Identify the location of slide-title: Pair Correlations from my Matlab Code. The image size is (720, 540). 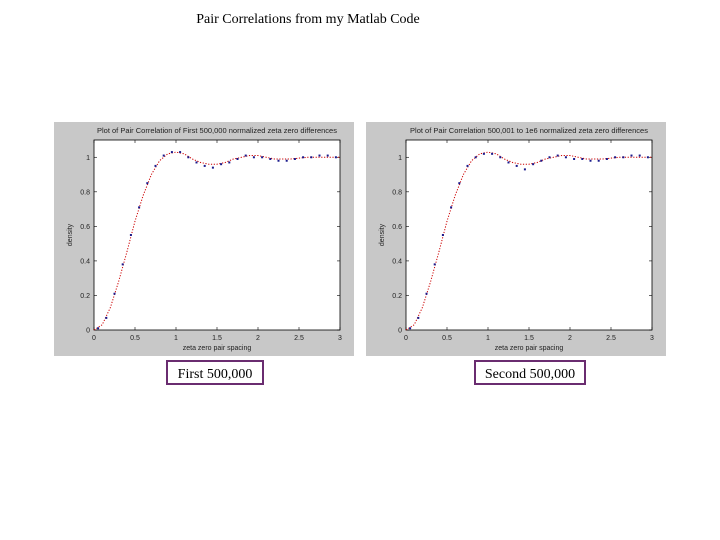
(308, 19).